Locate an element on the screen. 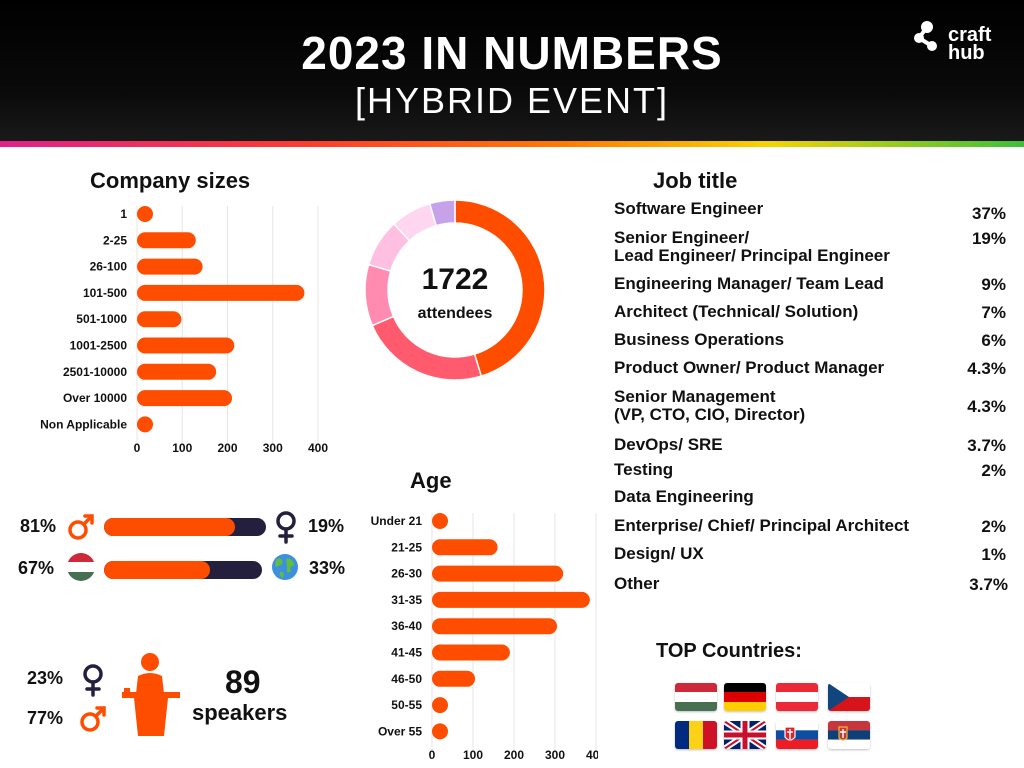 This screenshot has height=768, width=1024. attendees-donut-chart is located at coordinates (455, 290).